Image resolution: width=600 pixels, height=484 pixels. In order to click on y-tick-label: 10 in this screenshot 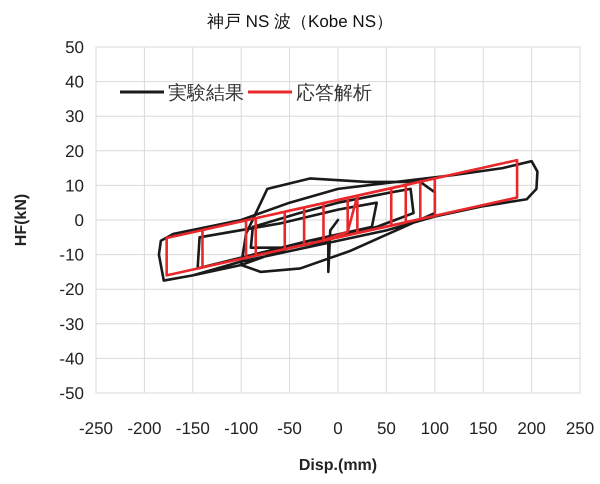, I will do `click(74, 186)`.